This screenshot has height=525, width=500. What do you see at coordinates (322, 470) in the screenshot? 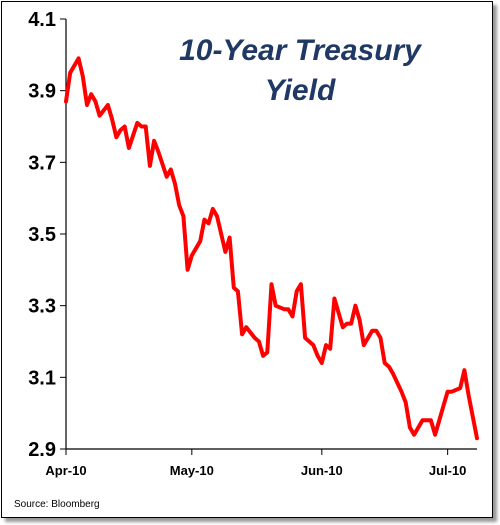
I see `x-tick-label: Jun-10` at bounding box center [322, 470].